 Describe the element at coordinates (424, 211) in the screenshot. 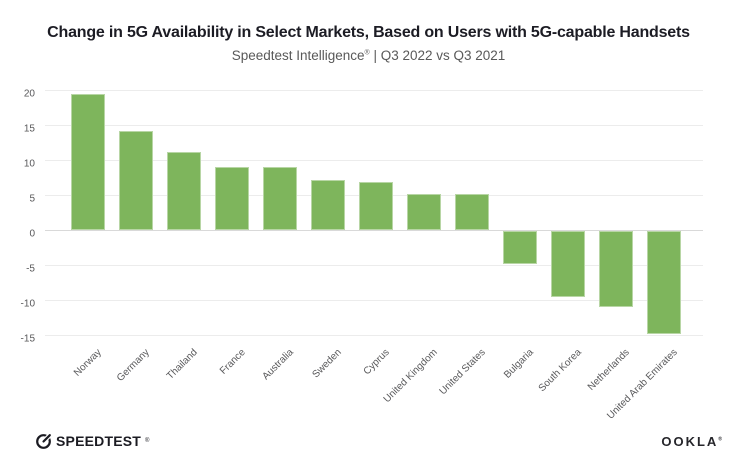

I see `bar-united-kingdom` at that location.